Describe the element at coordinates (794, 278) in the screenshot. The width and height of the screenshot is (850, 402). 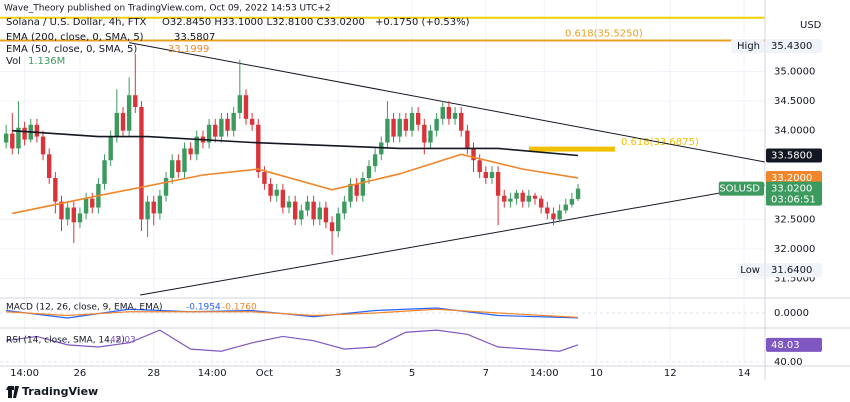
I see `y-tick-label: 31.5000` at that location.